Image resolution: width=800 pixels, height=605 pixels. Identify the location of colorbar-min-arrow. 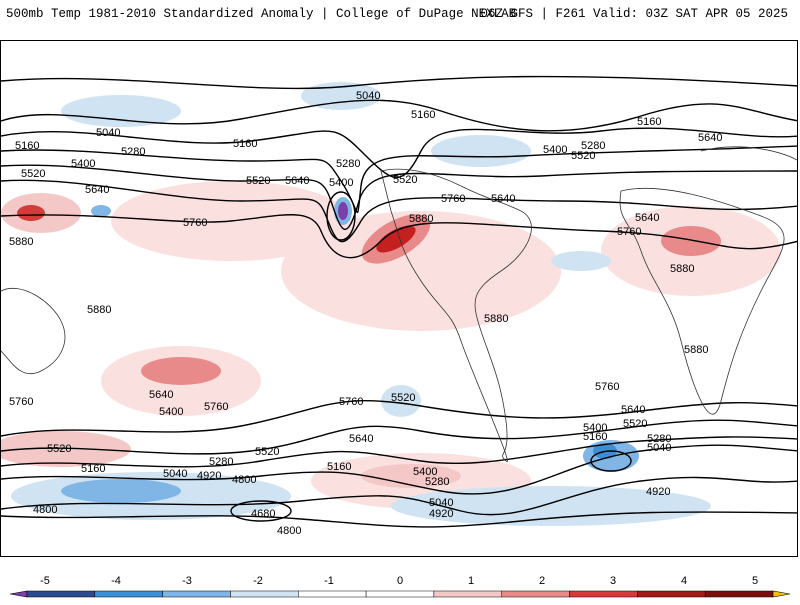
(18, 594).